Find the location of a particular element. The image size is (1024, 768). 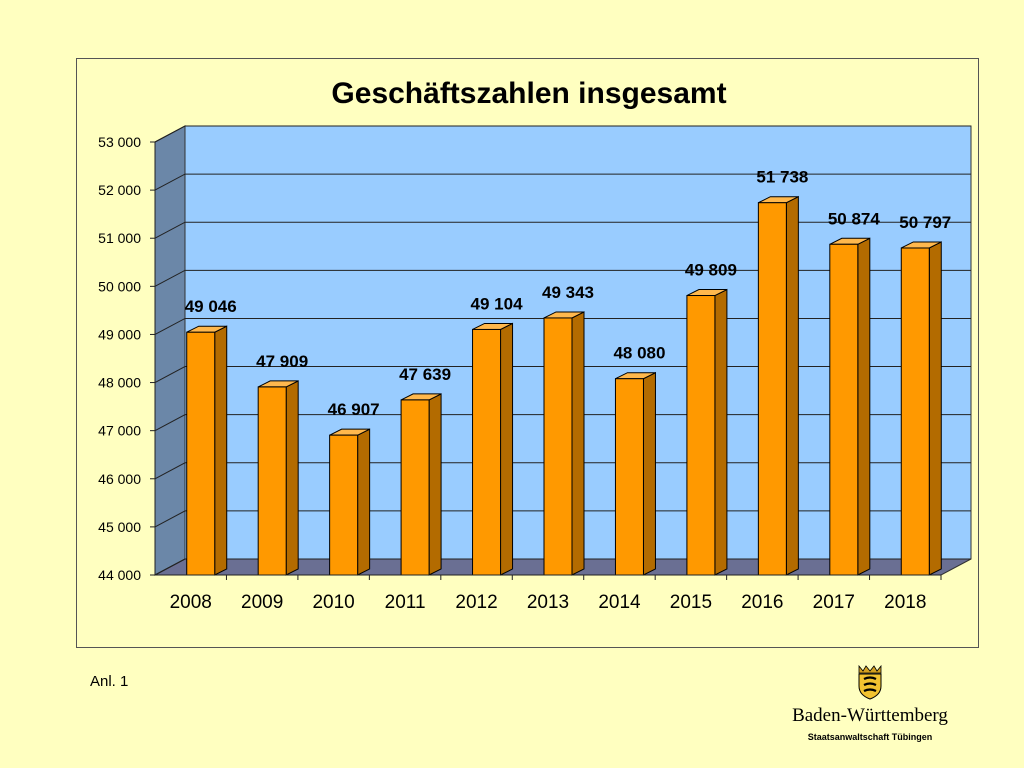

y-tick-label: 51 000 is located at coordinates (119, 238).